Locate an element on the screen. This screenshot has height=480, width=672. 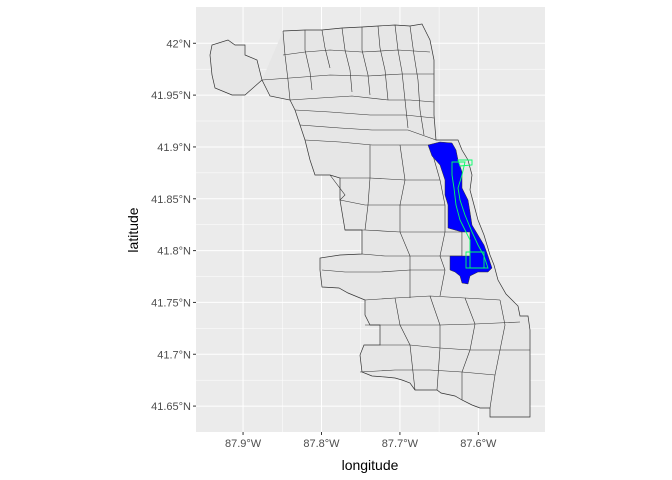
y-tick-label: 41.8°N is located at coordinates (174, 252).